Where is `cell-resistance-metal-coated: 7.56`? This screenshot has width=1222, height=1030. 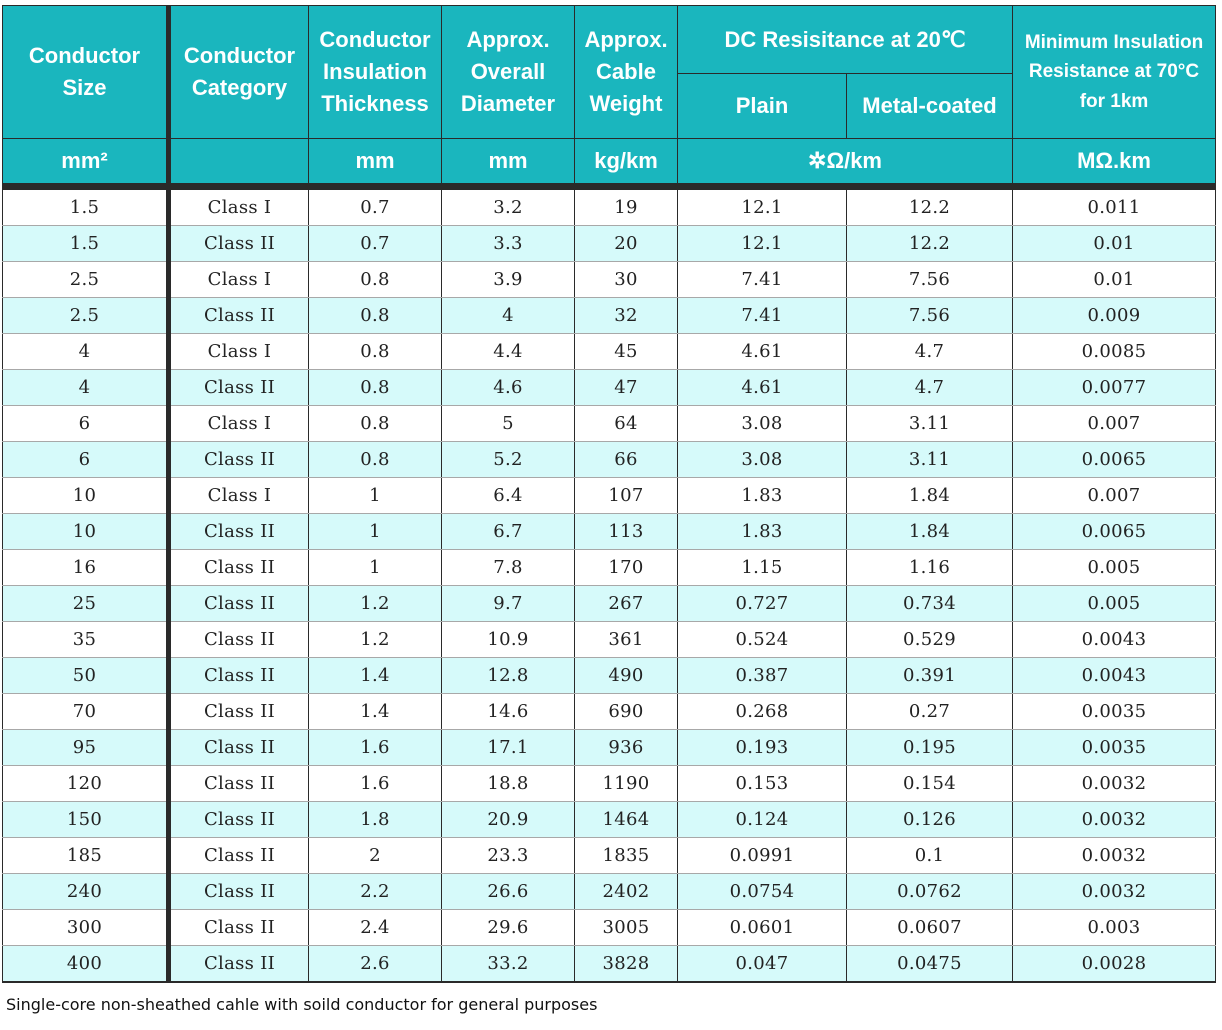 cell-resistance-metal-coated: 7.56 is located at coordinates (929, 279).